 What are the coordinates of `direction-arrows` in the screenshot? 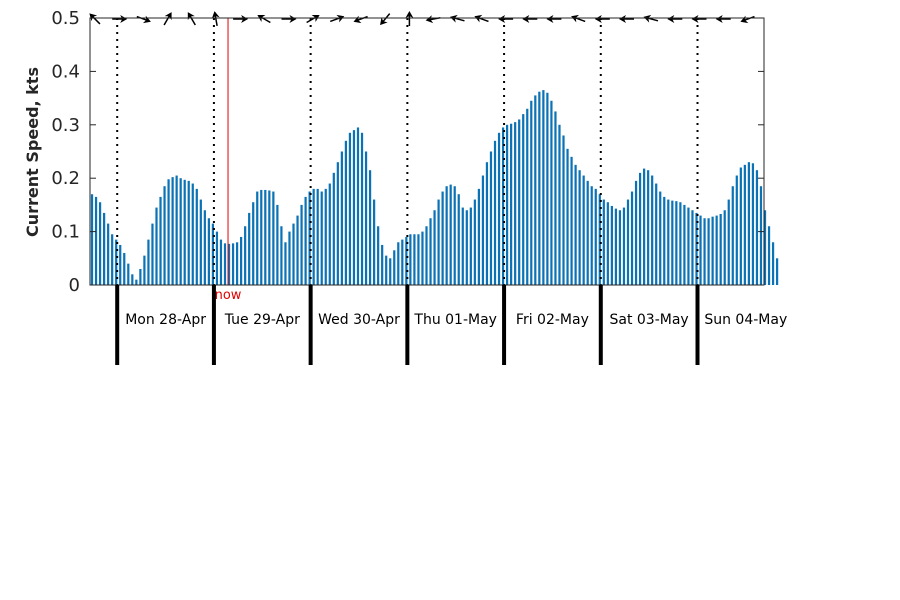 It's located at (422, 19).